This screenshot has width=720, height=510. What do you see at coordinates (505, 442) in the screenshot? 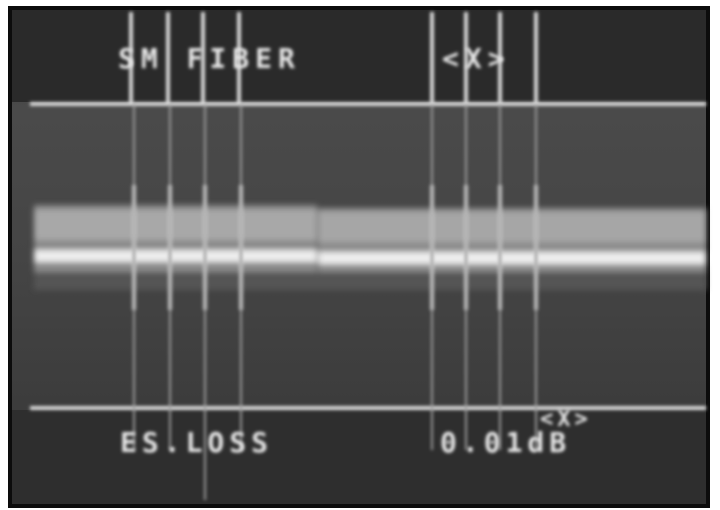
I see `loss-value: 0.01dB` at bounding box center [505, 442].